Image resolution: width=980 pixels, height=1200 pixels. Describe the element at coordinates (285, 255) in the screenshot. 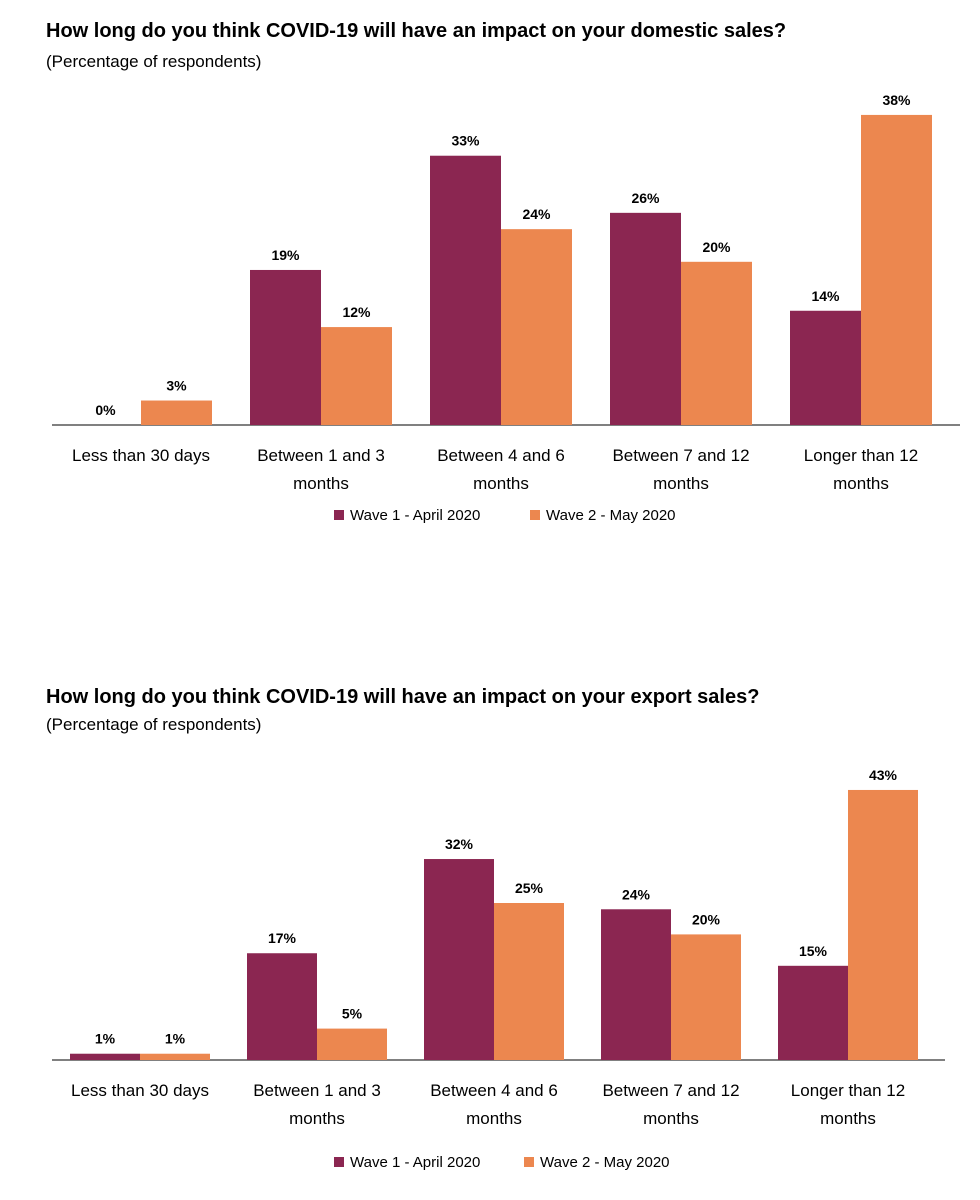

I see `data-label: 19%` at that location.